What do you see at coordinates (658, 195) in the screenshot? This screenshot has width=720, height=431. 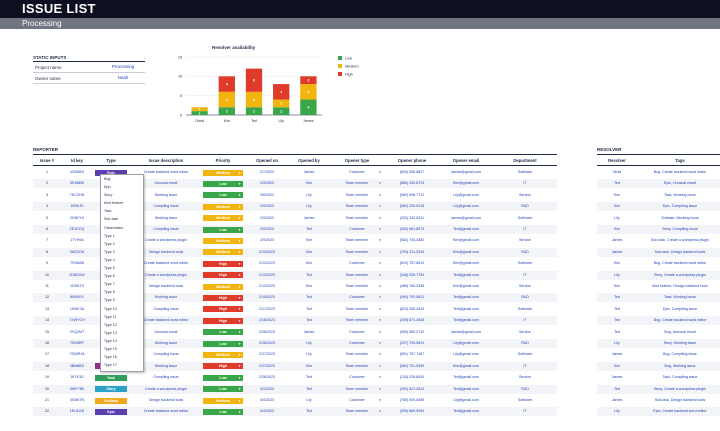 I see `table-row: Kim Task, Working issue` at bounding box center [658, 195].